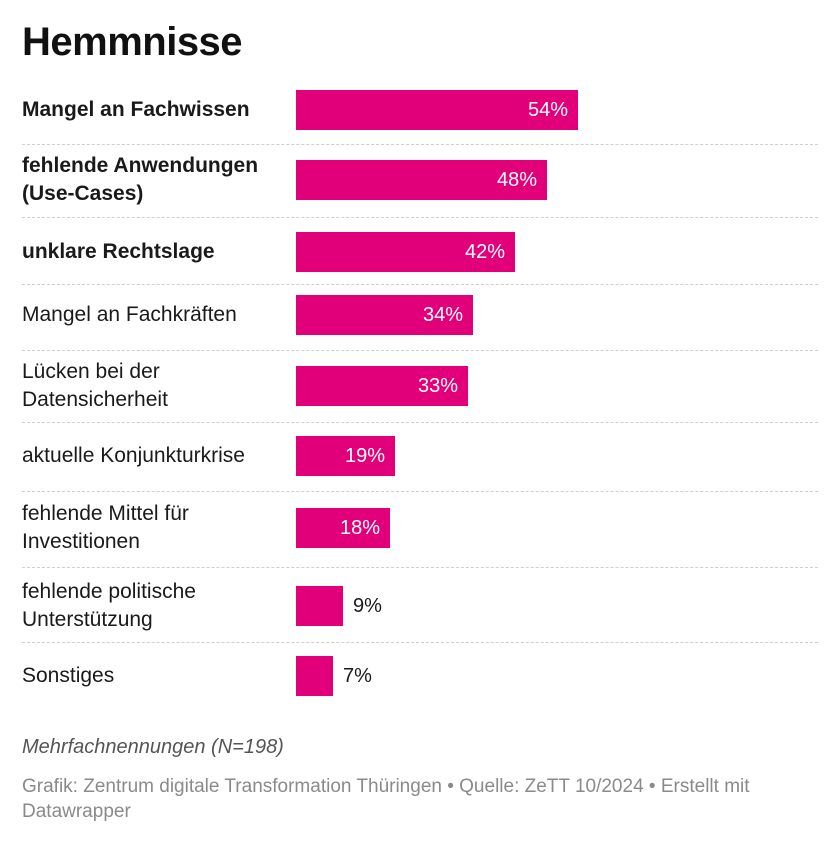 This screenshot has height=848, width=840. I want to click on value-label: 42%, so click(484, 252).